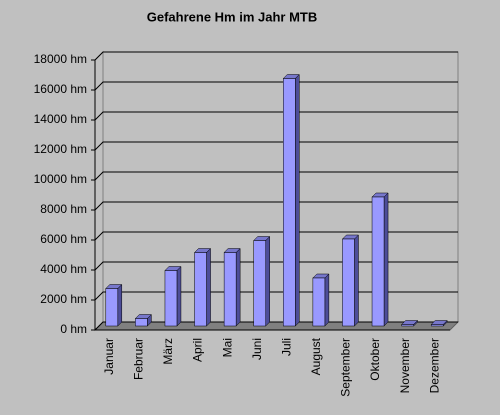 This screenshot has height=415, width=500. Describe the element at coordinates (99, 191) in the screenshot. I see `side-wall` at that location.